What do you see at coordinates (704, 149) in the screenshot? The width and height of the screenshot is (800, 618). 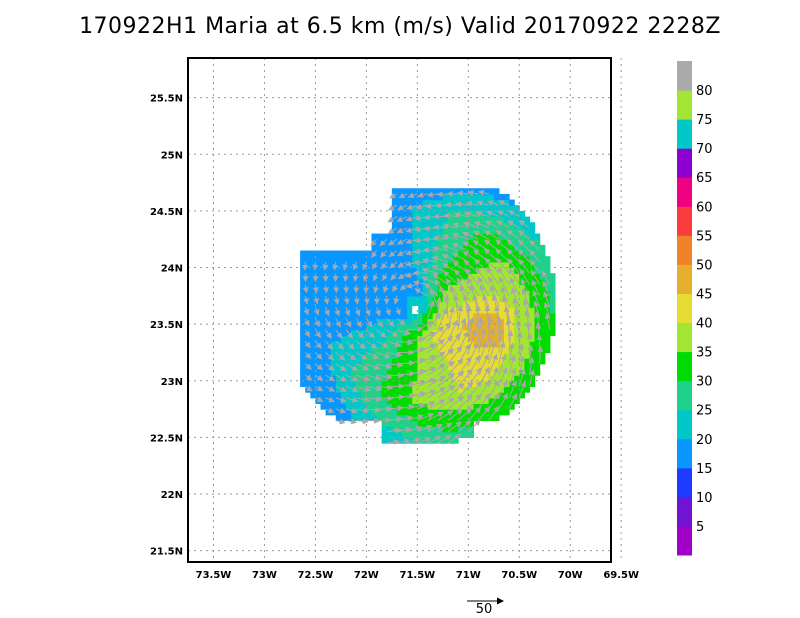 I see `colorbar-label: 70` at bounding box center [704, 149].